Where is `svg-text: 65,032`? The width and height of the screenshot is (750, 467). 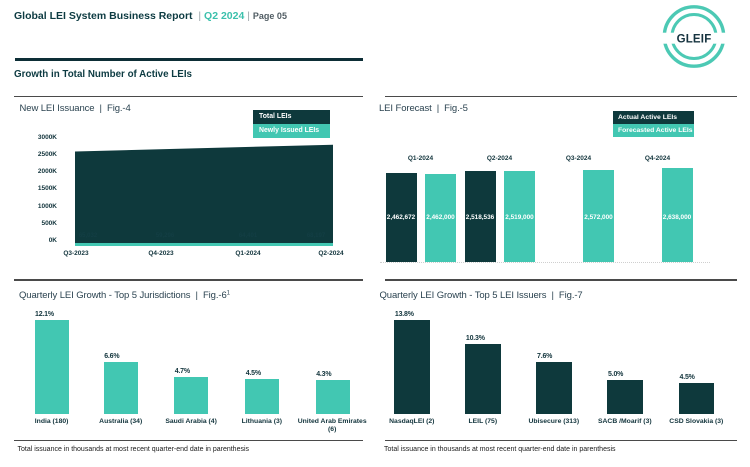
svg-text: 65,032 is located at coordinates (88, 236).